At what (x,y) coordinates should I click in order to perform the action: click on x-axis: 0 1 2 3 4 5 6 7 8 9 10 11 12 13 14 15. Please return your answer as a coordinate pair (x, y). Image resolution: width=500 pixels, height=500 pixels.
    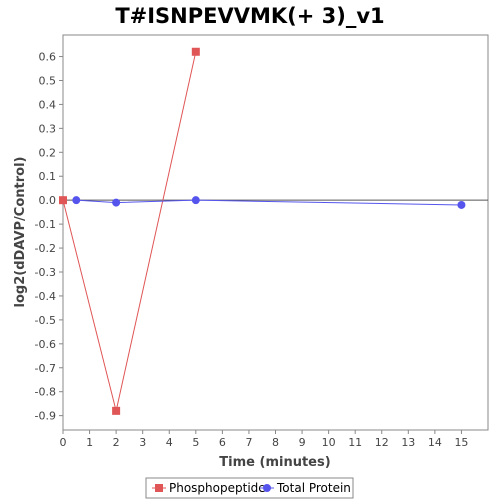
    Looking at the image, I should click on (264, 439).